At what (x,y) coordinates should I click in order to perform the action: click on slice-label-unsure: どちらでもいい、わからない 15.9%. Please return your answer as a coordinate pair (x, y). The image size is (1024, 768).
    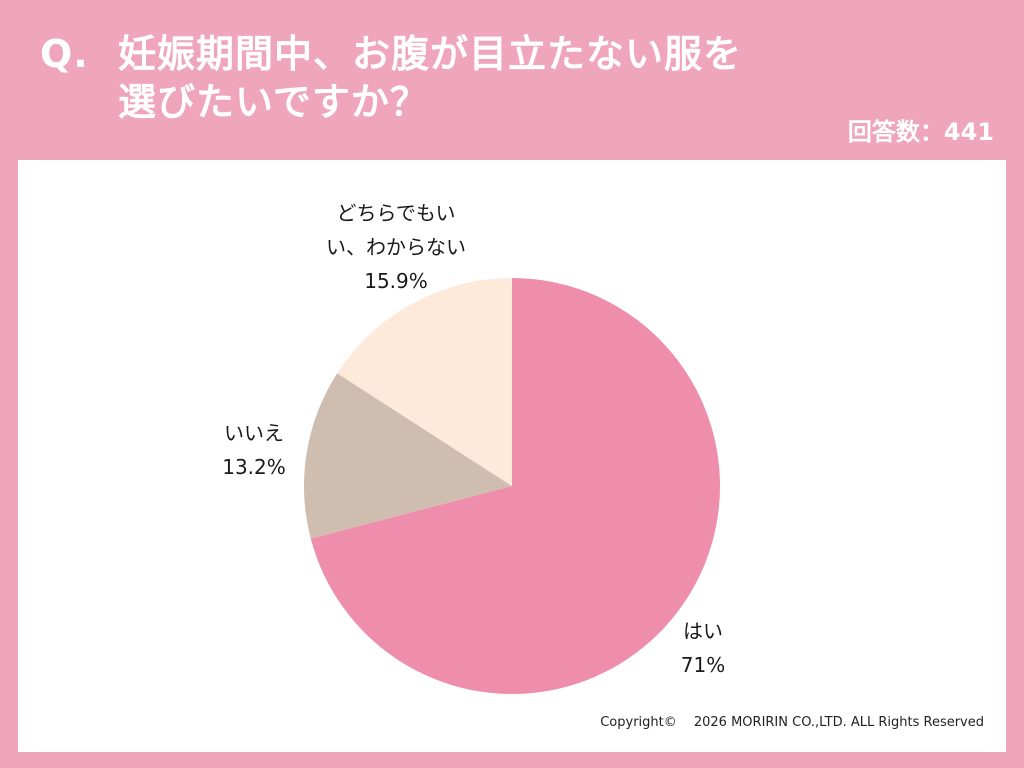
    Looking at the image, I should click on (396, 247).